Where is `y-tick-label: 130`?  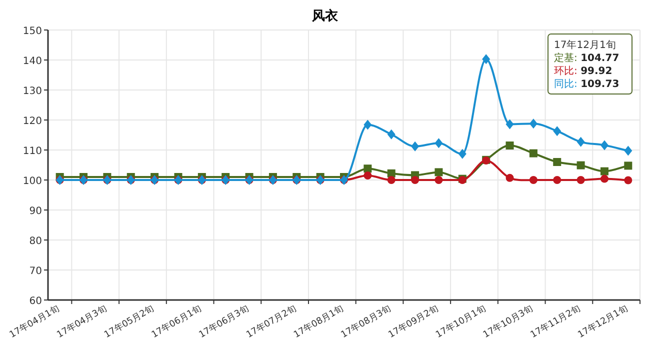
y-tick-label: 130 is located at coordinates (32, 91).